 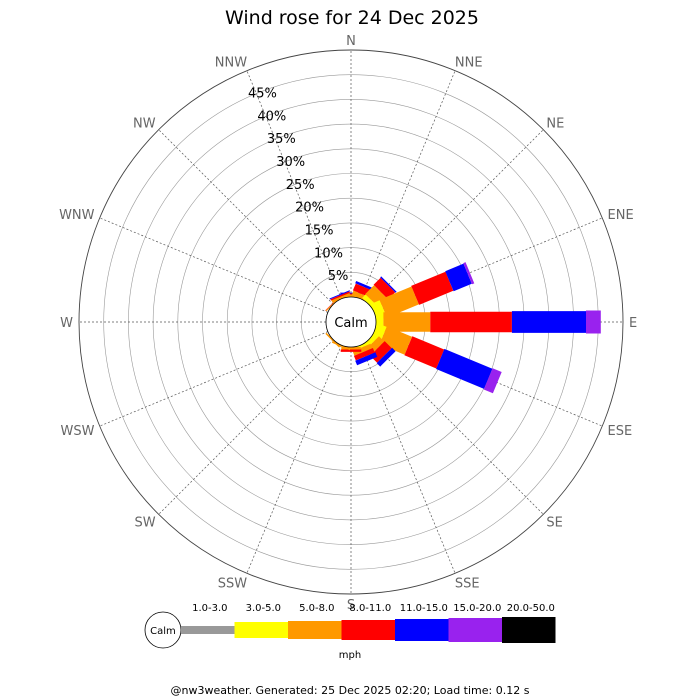 I want to click on bar-ese-15.0-20.0, so click(x=492, y=381).